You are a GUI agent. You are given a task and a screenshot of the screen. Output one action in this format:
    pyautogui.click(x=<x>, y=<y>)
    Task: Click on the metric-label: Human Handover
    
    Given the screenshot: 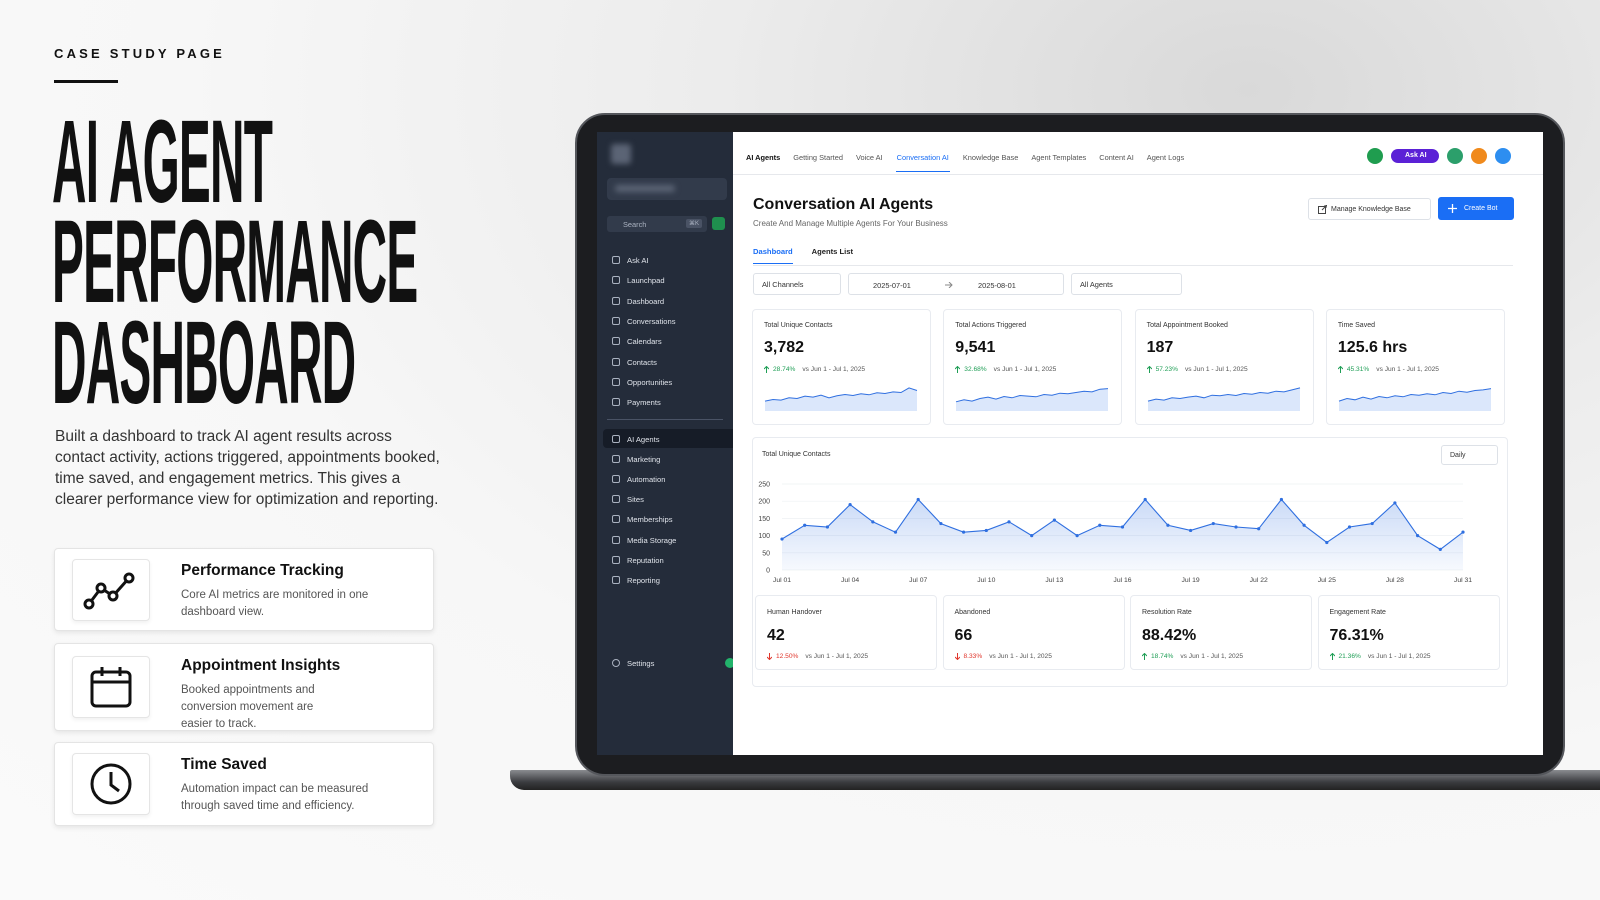 What is the action you would take?
    pyautogui.click(x=794, y=612)
    